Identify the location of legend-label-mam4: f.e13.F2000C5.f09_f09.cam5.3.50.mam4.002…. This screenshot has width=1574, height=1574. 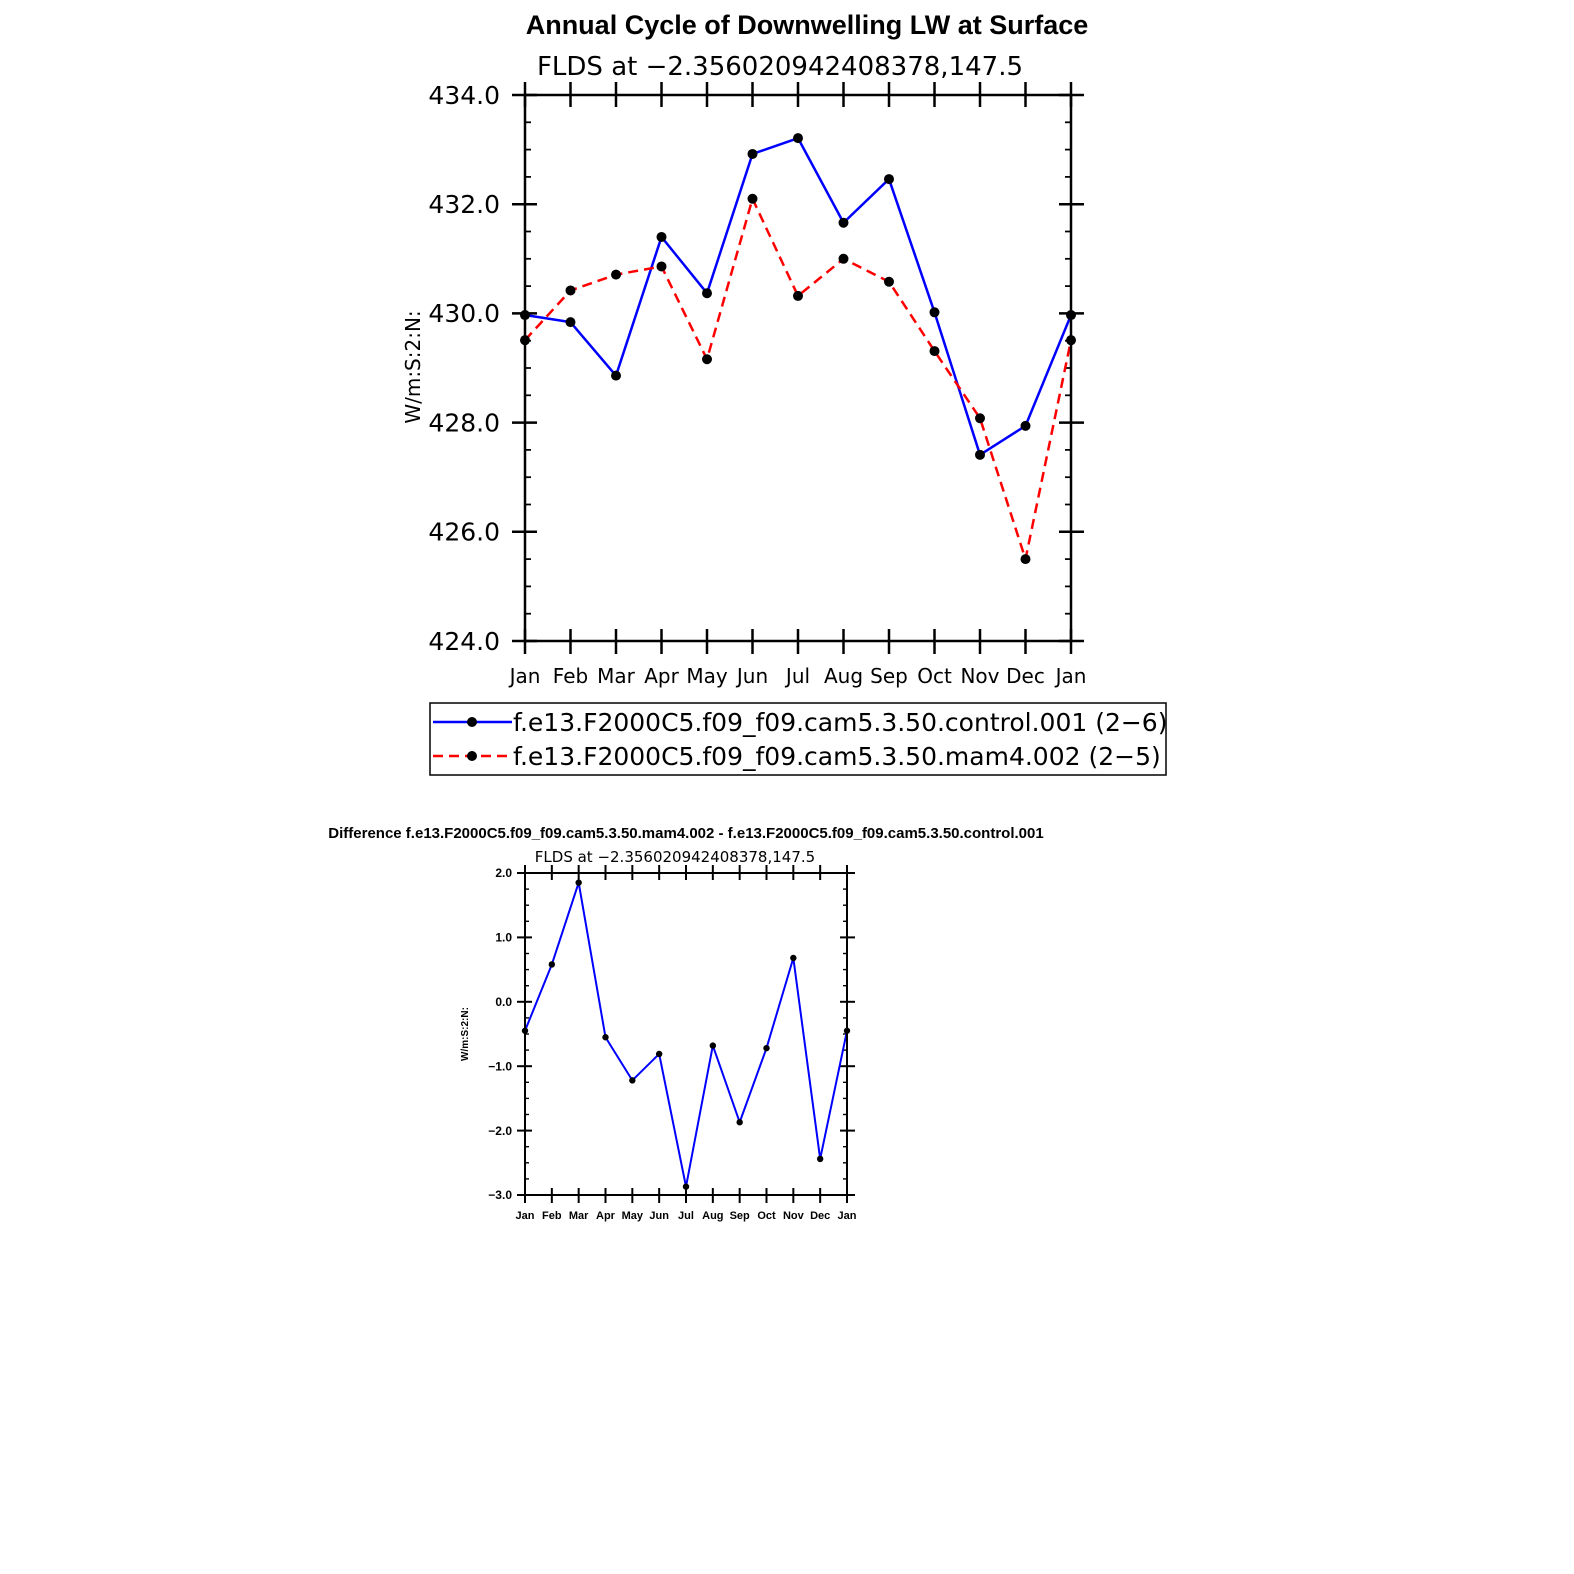
(837, 756).